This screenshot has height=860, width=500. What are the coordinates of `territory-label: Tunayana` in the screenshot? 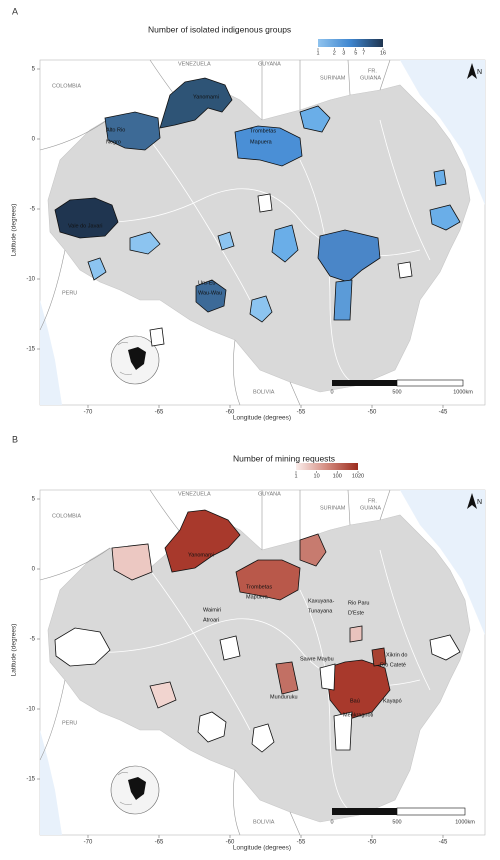 It's located at (320, 611).